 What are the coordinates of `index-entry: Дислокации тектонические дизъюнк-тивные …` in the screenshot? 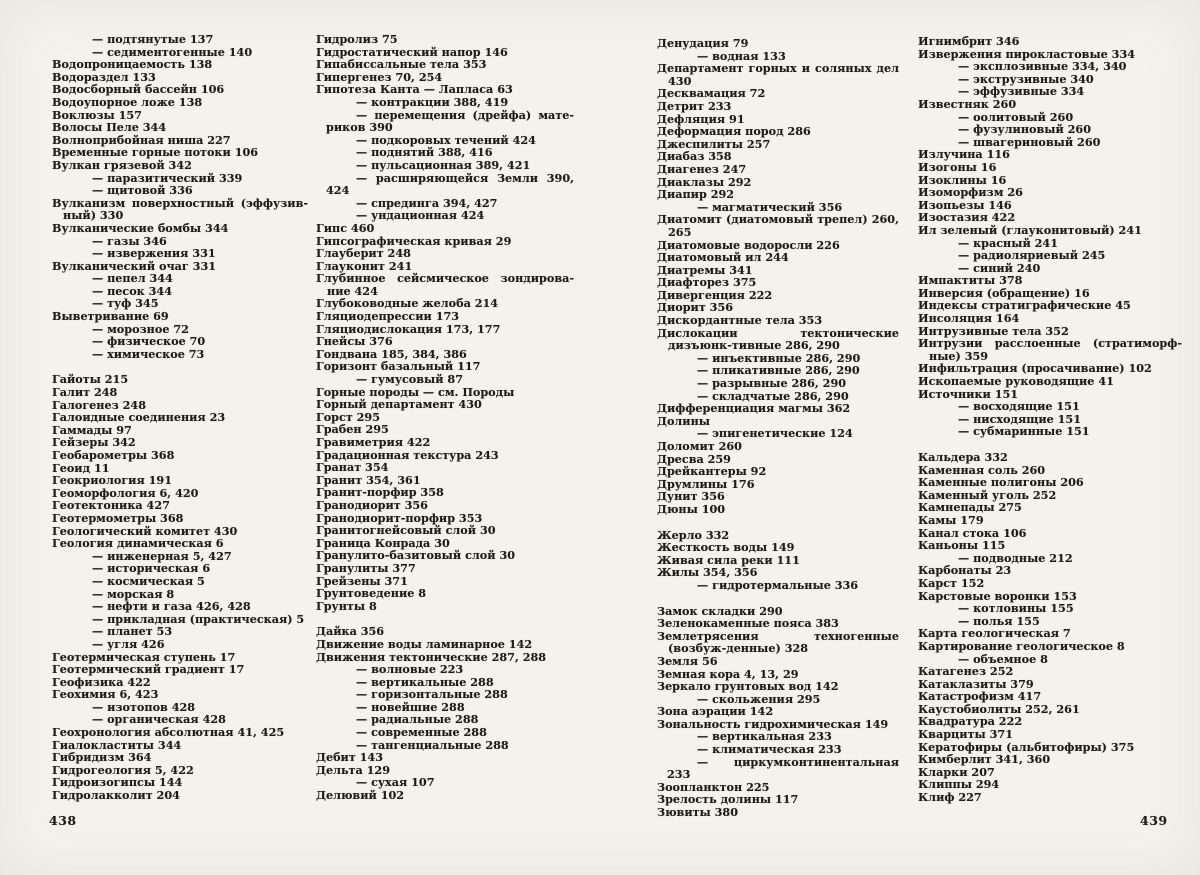 It's located at (778, 339).